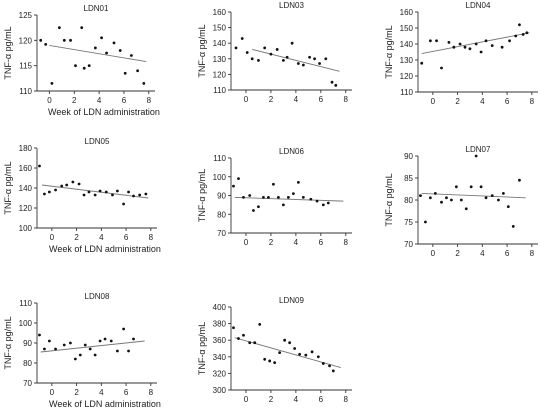  I want to click on y-tick-label: 70, so click(27, 383).